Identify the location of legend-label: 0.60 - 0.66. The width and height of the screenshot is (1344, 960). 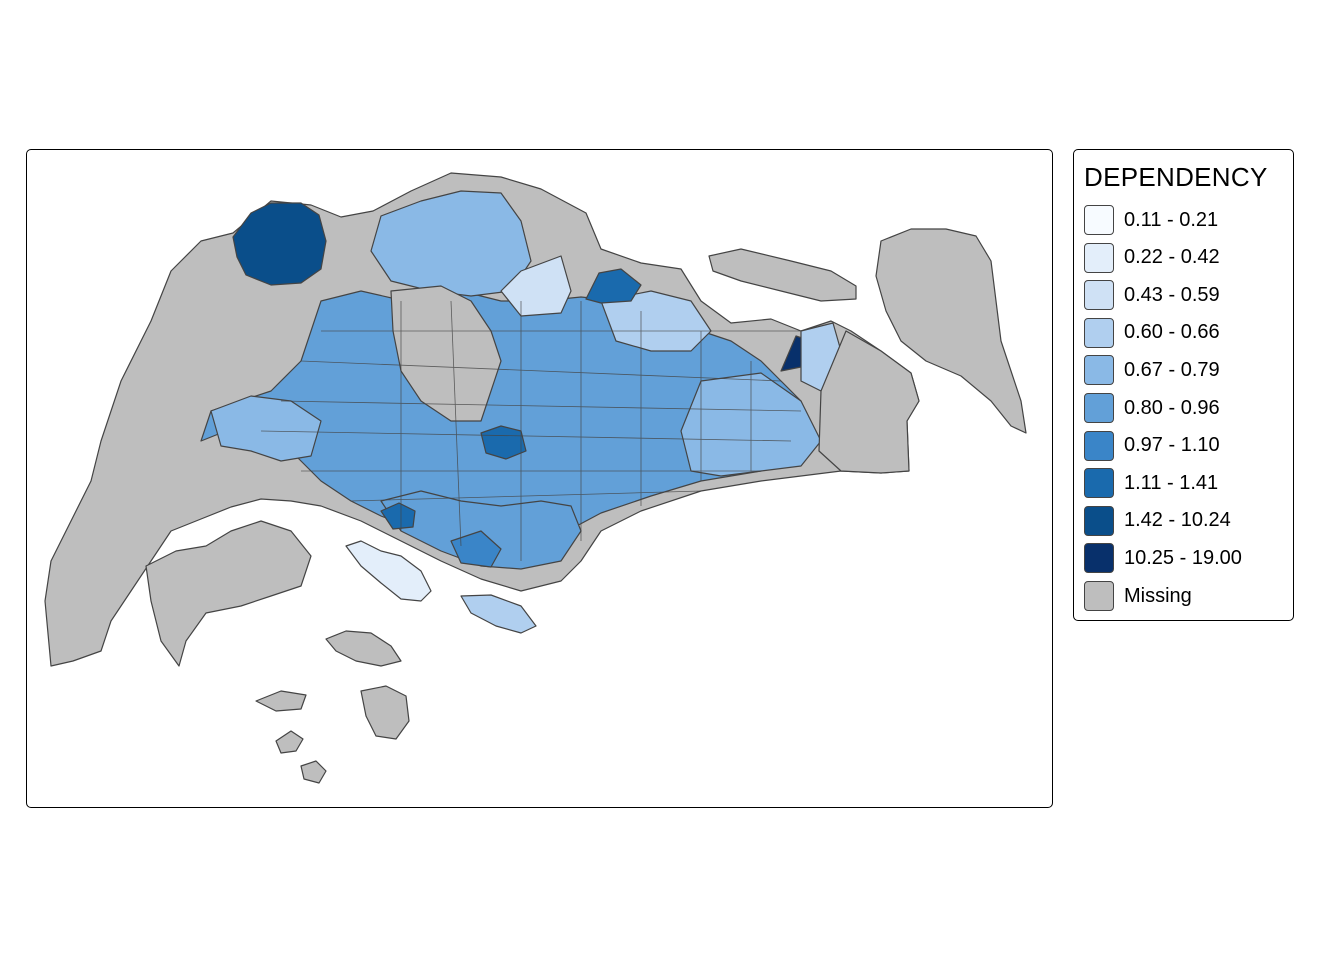
(1172, 332).